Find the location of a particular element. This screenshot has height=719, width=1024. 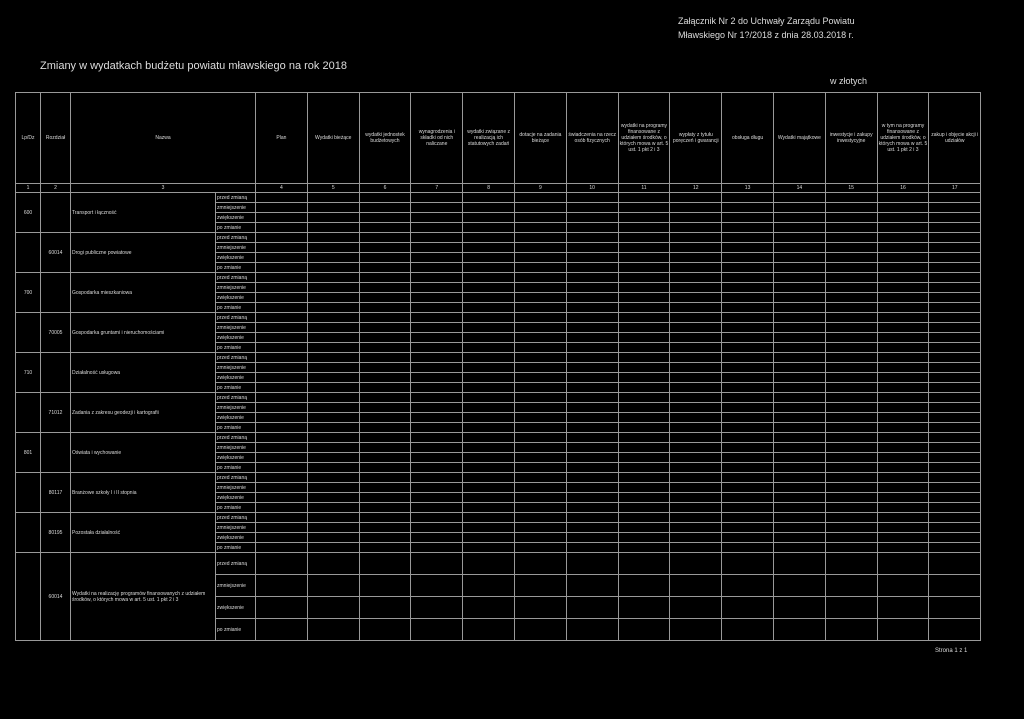

section-name: Branżowe szkoły I i II stopnia is located at coordinates (143, 492).